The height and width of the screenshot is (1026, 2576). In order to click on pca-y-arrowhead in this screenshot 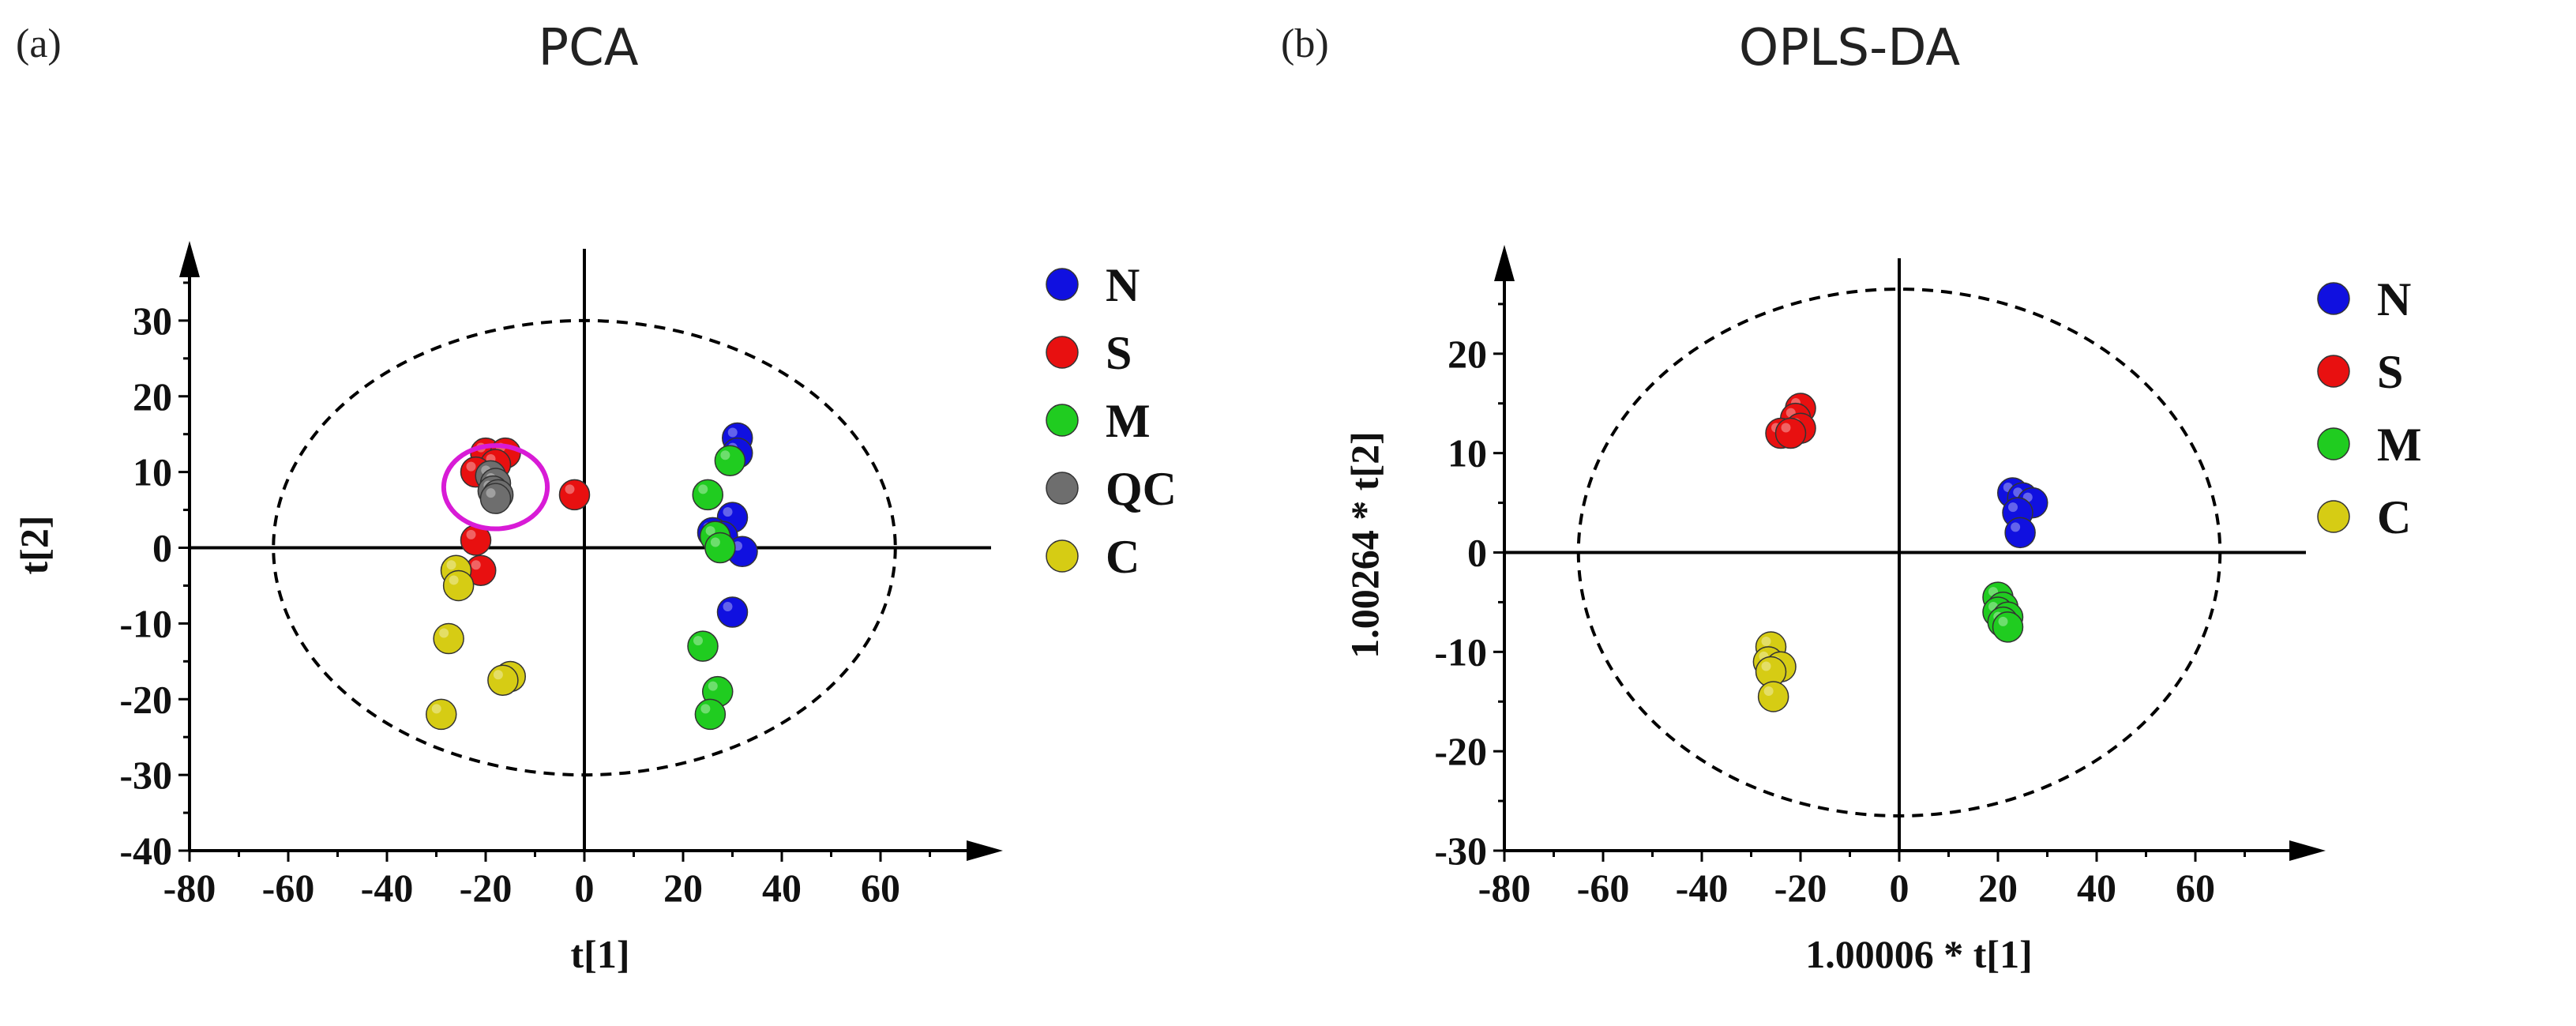, I will do `click(189, 259)`.